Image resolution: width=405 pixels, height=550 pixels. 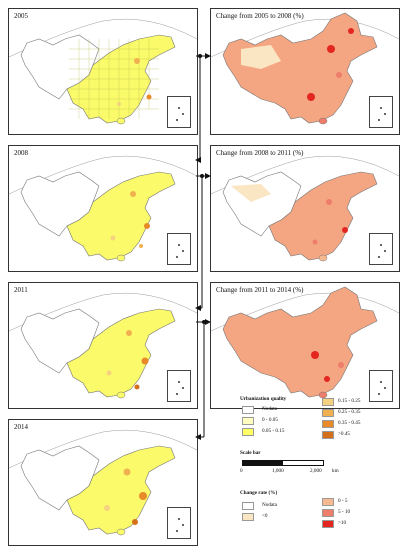 What do you see at coordinates (259, 493) in the screenshot?
I see `change-legend-title: Change rate (%)` at bounding box center [259, 493].